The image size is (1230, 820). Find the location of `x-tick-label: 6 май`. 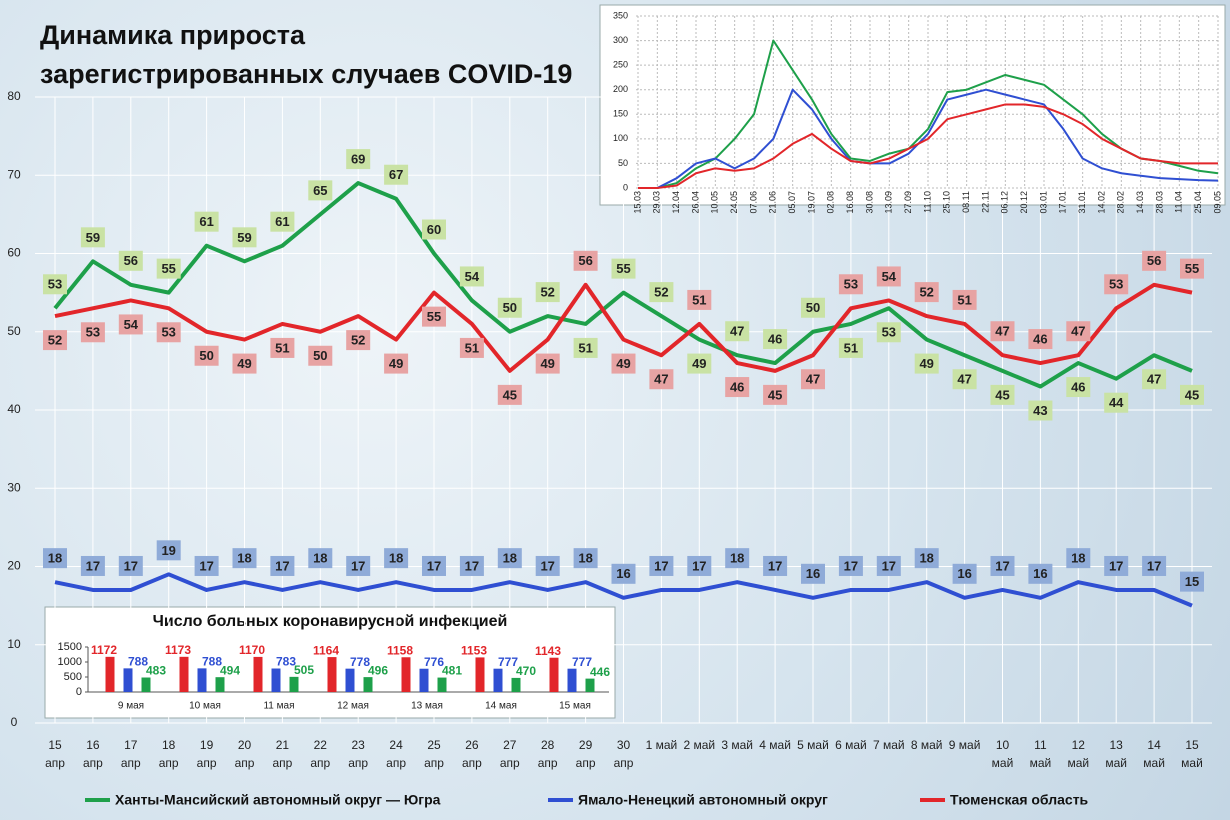

x-tick-label: 6 май is located at coordinates (851, 745).